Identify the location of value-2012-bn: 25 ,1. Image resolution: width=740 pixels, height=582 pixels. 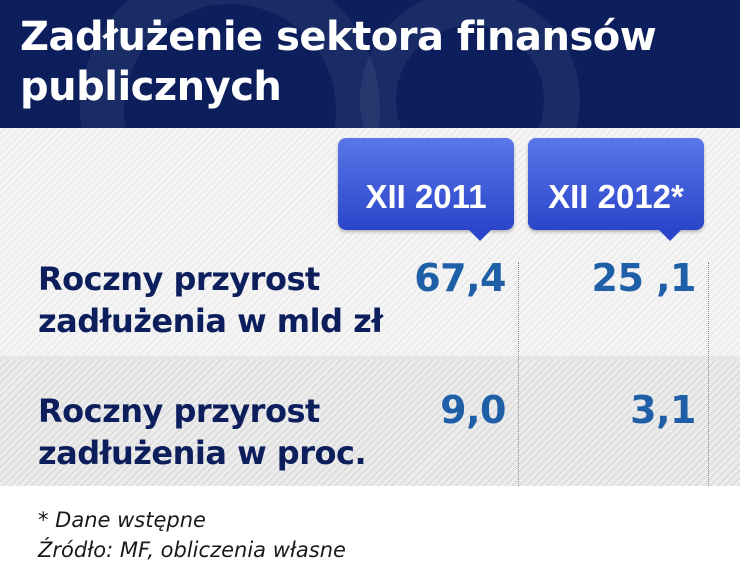
(644, 278).